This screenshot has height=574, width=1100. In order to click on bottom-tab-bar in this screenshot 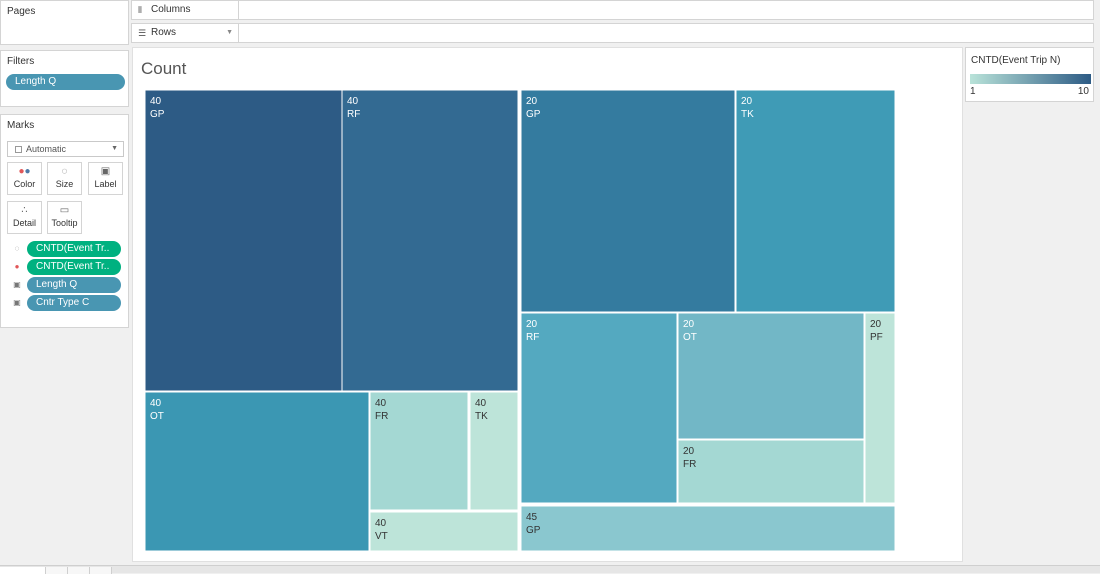, I will do `click(550, 569)`.